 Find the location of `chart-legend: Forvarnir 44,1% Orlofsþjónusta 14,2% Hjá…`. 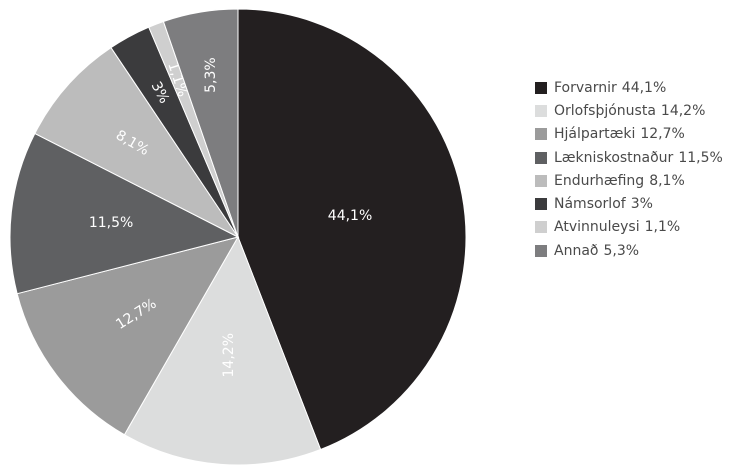

chart-legend: Forvarnir 44,1% Orlofsþjónusta 14,2% Hjá… is located at coordinates (629, 169).